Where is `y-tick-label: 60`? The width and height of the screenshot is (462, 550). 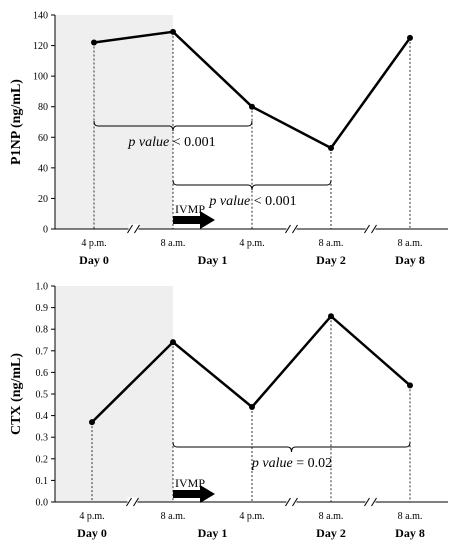 y-tick-label: 60 is located at coordinates (43, 138).